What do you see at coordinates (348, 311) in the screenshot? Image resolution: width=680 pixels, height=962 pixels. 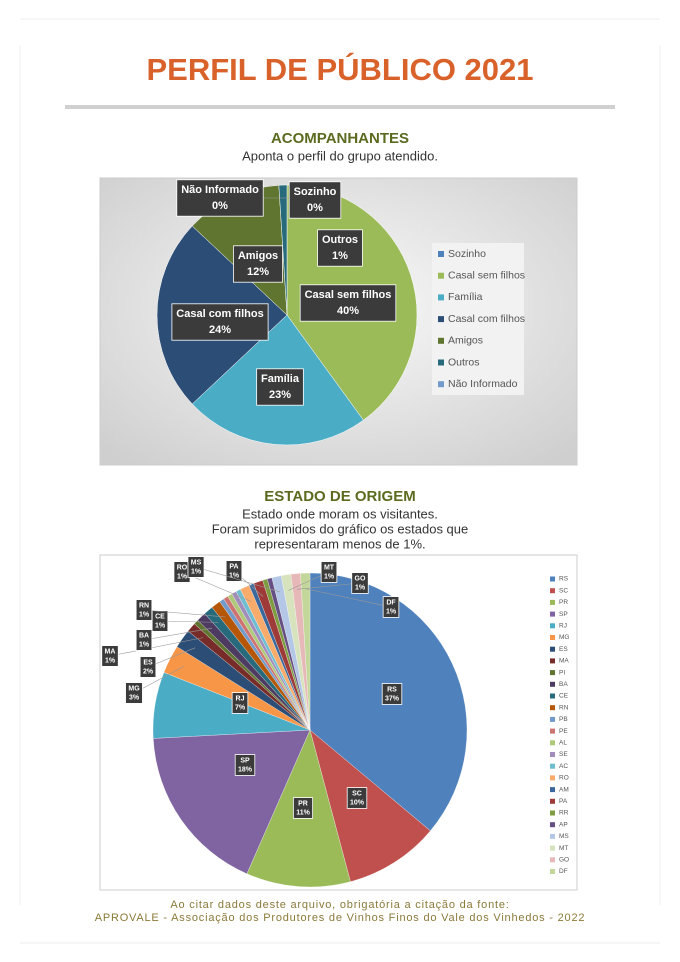 I see `data-label-value: 40%` at bounding box center [348, 311].